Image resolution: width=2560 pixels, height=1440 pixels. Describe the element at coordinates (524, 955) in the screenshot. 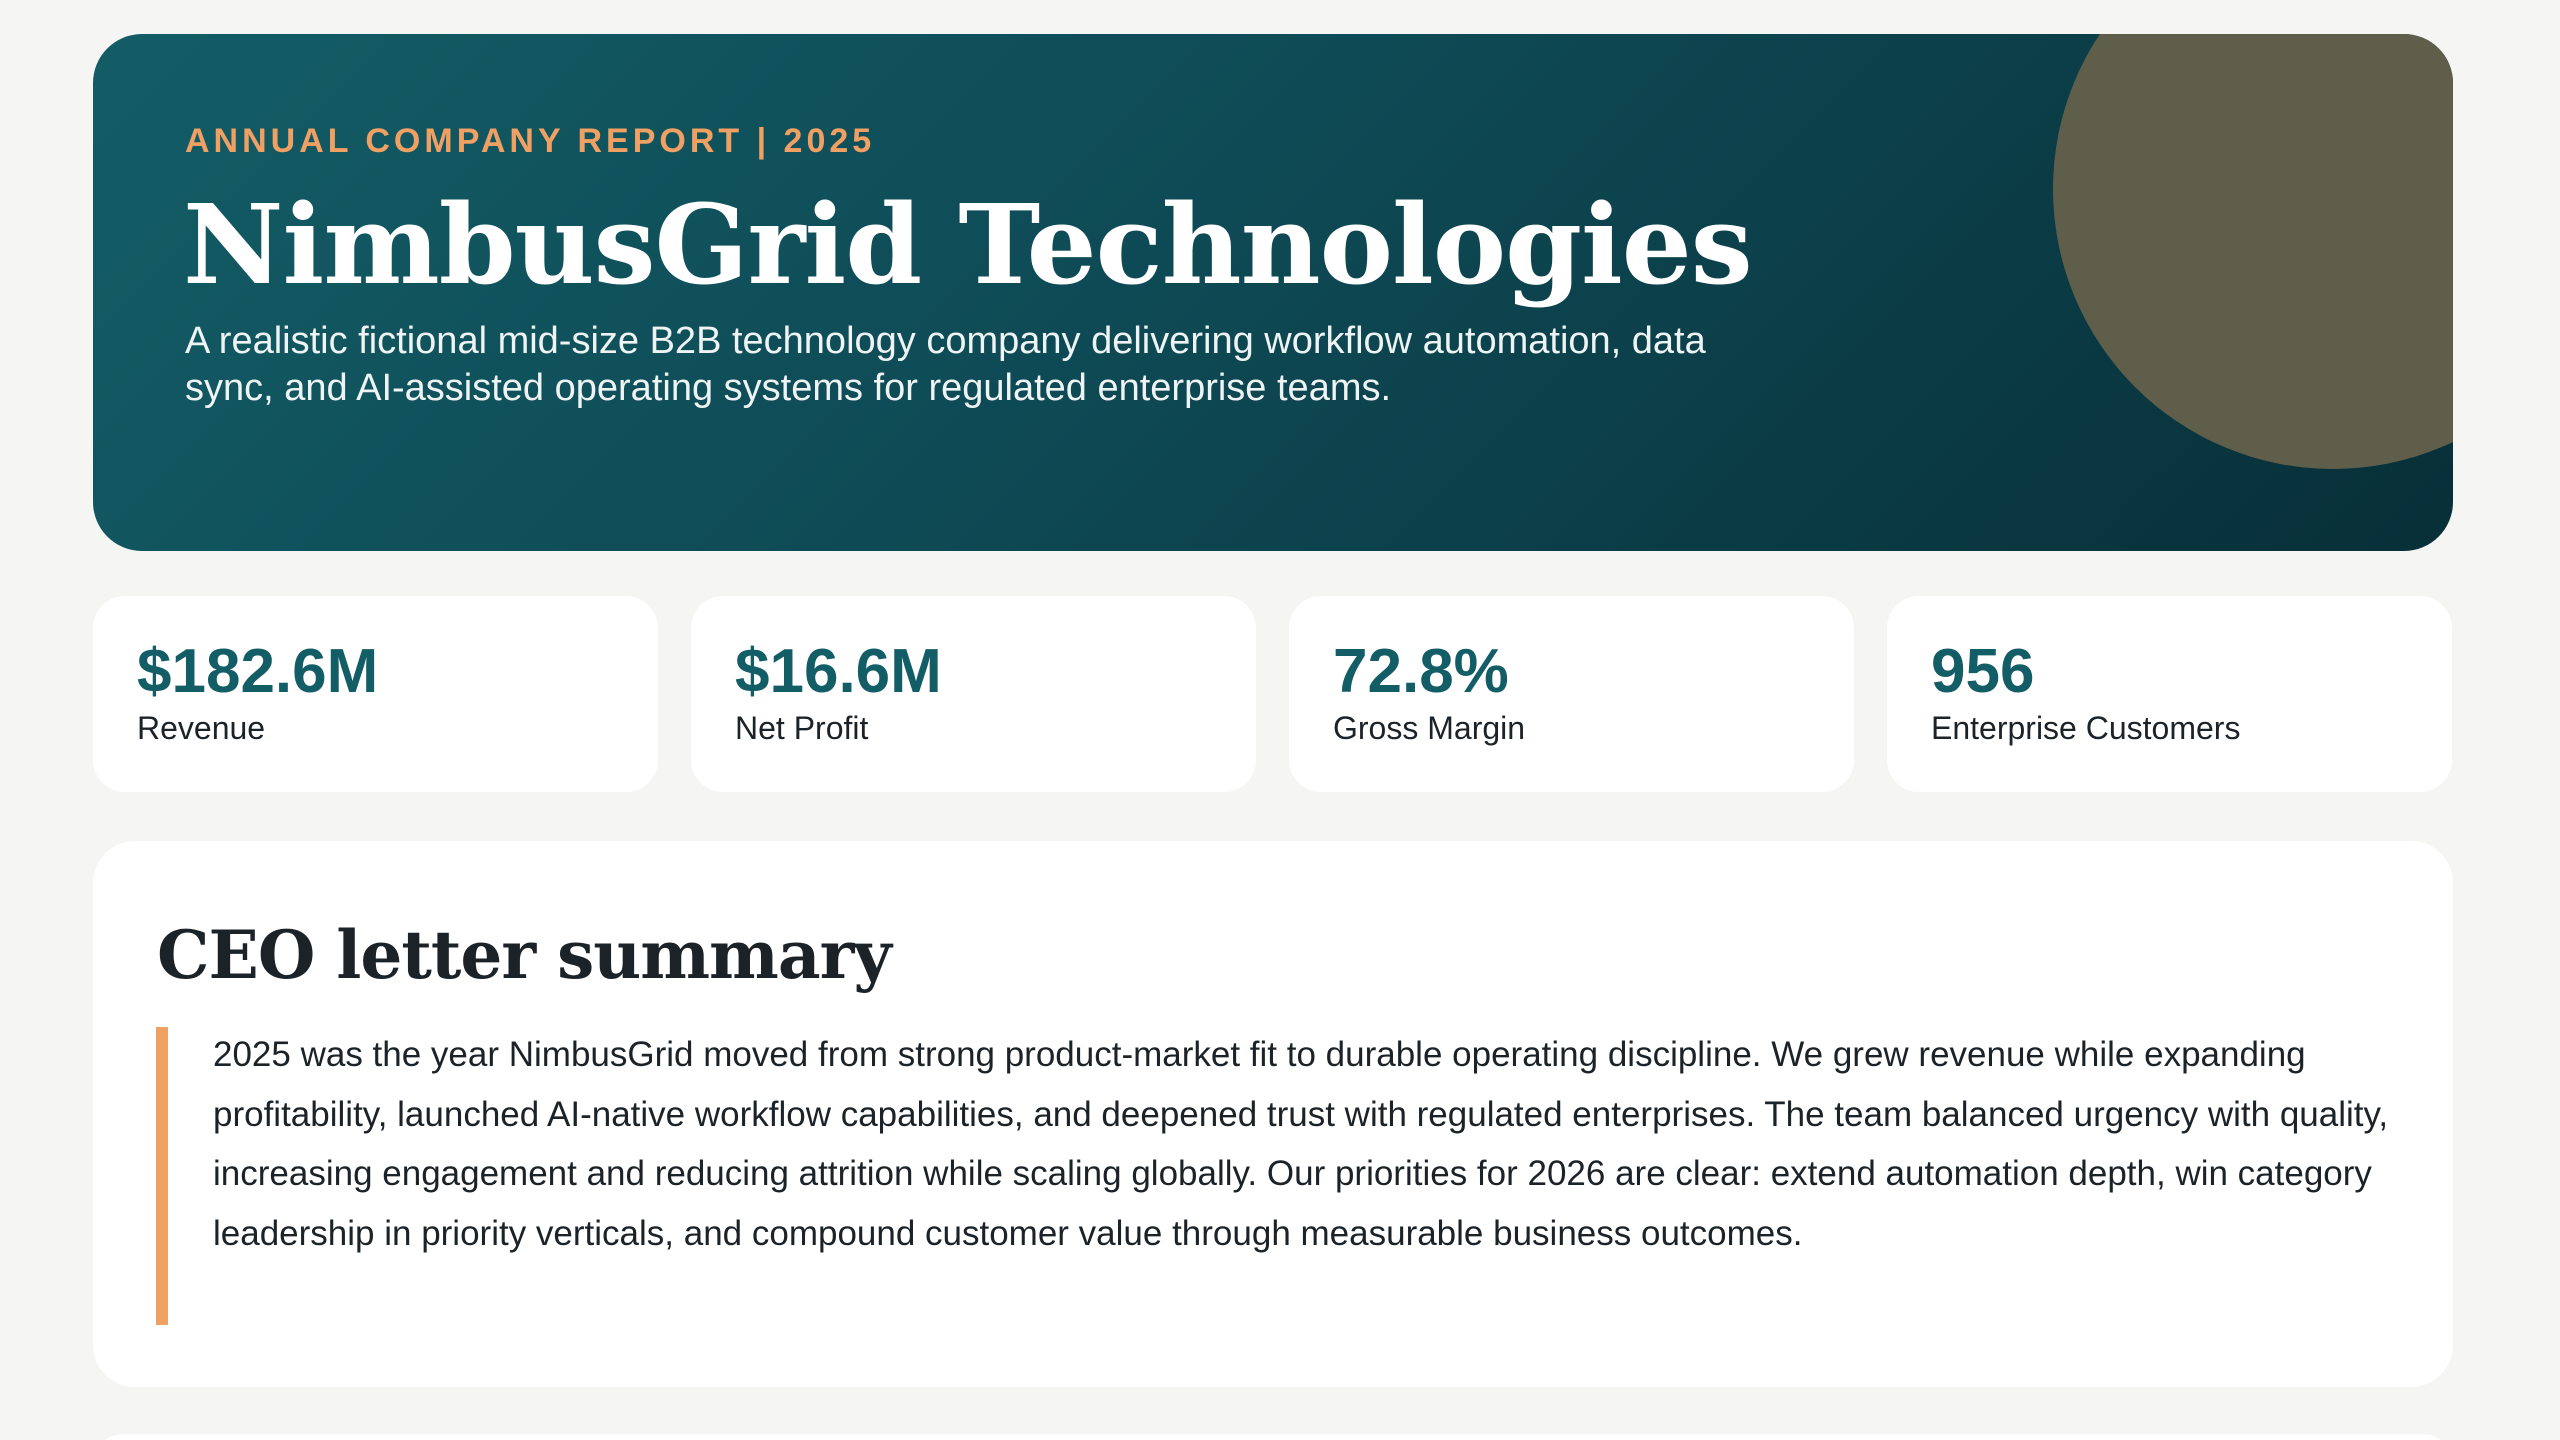

I see `ceo-letter-title: CEO letter summary` at that location.